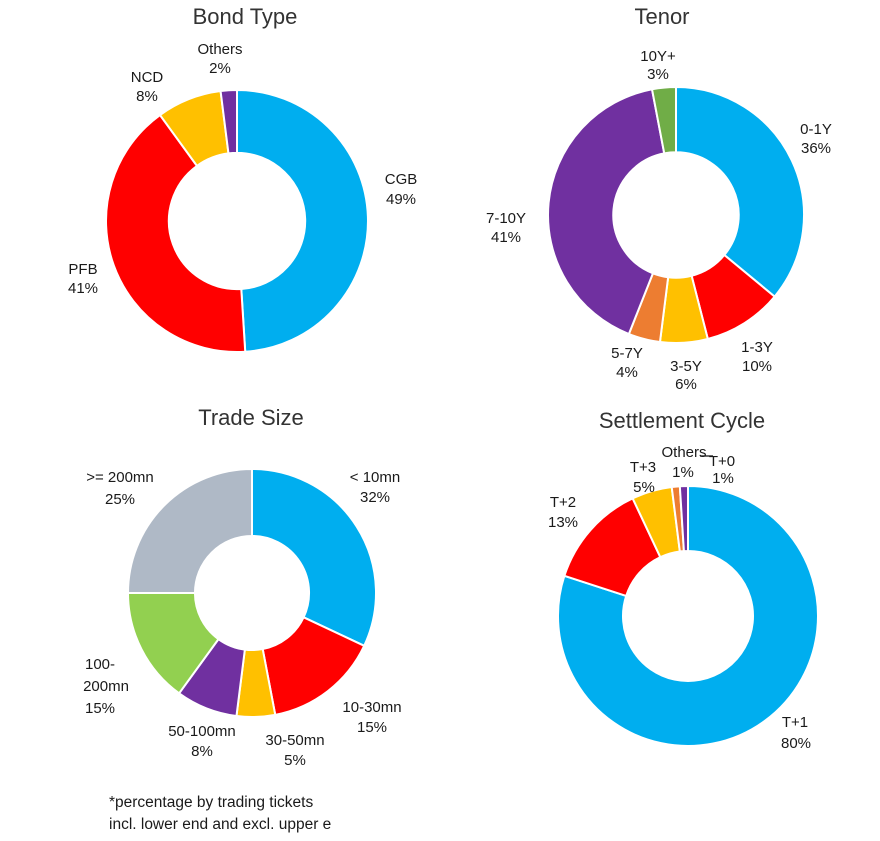  What do you see at coordinates (563, 502) in the screenshot?
I see `slice-label-t-2-line-0: T+2` at bounding box center [563, 502].